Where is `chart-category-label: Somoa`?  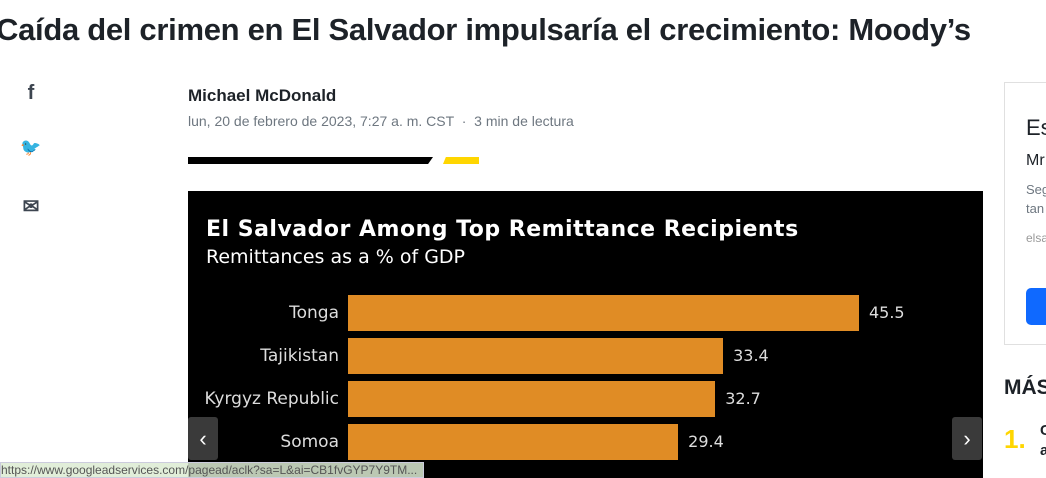 chart-category-label: Somoa is located at coordinates (309, 442).